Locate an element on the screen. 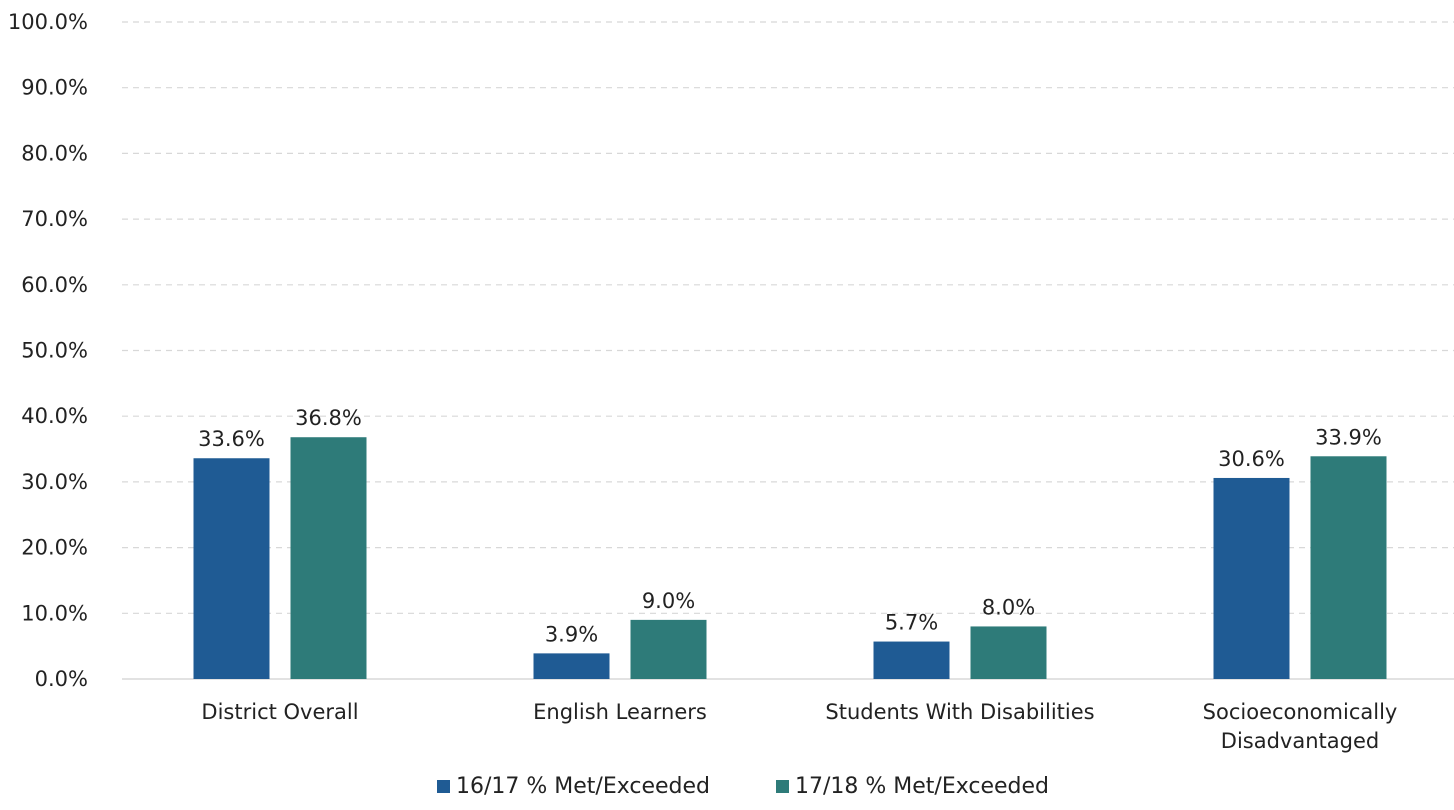 This screenshot has width=1454, height=810. data-label: 30.6% is located at coordinates (1251, 459).